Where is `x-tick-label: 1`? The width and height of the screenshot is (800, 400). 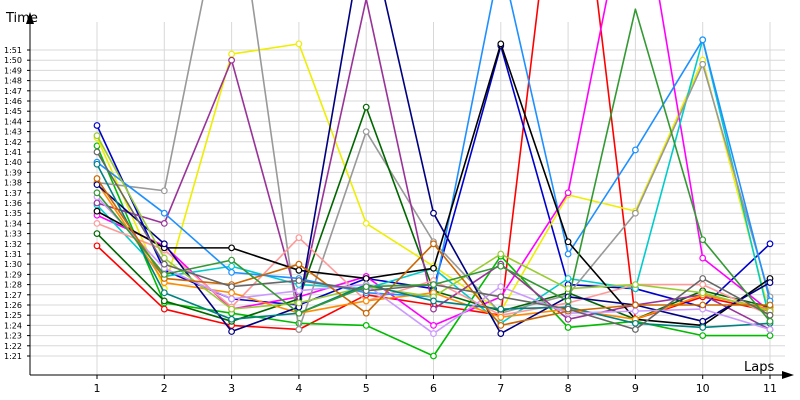 x-tick-label: 1 is located at coordinates (97, 388).